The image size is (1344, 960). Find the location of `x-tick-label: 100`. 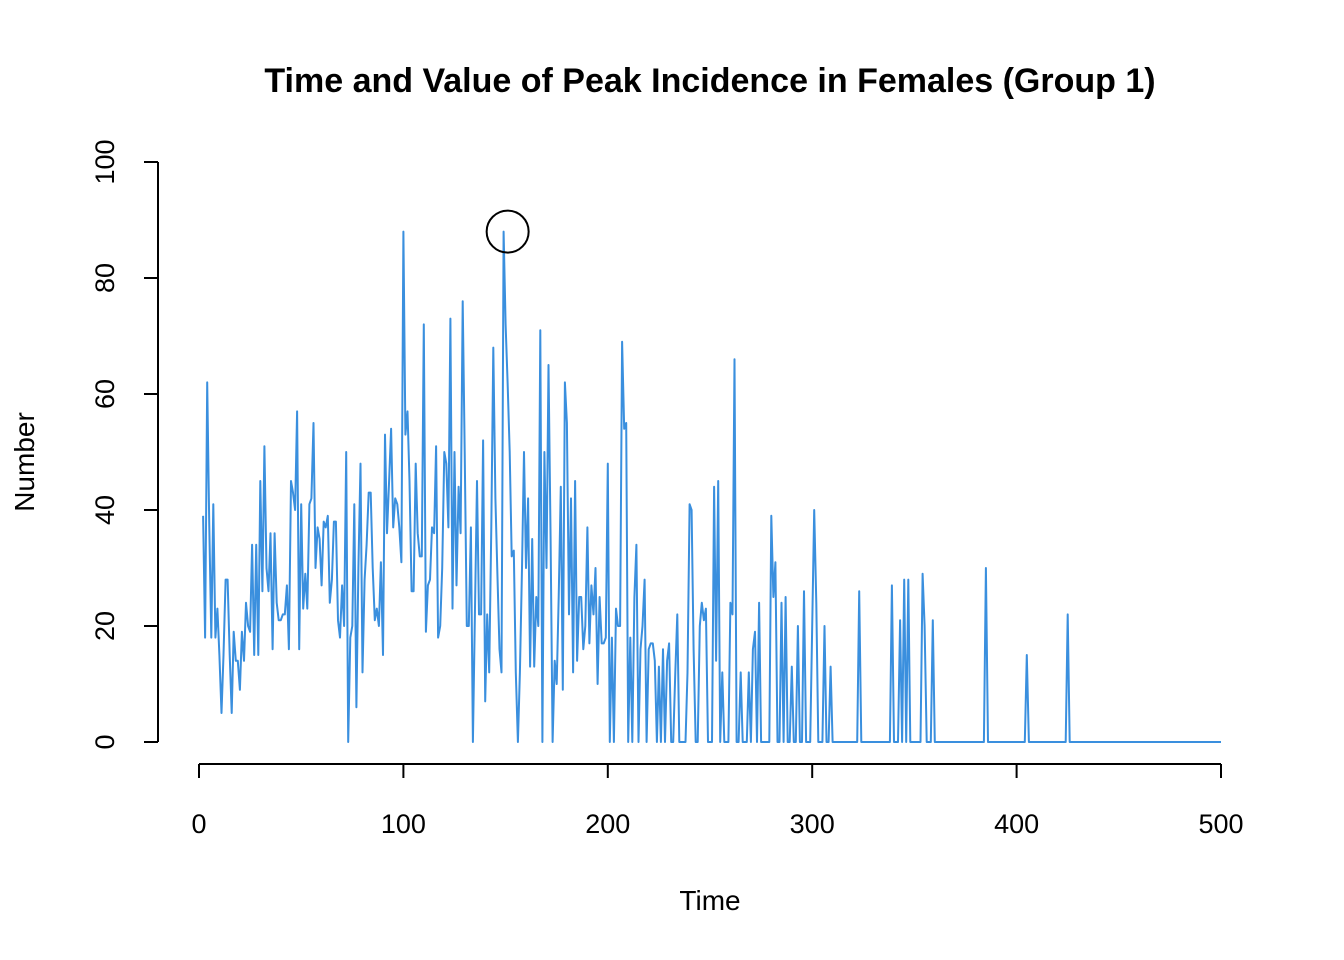

x-tick-label: 100 is located at coordinates (403, 824).